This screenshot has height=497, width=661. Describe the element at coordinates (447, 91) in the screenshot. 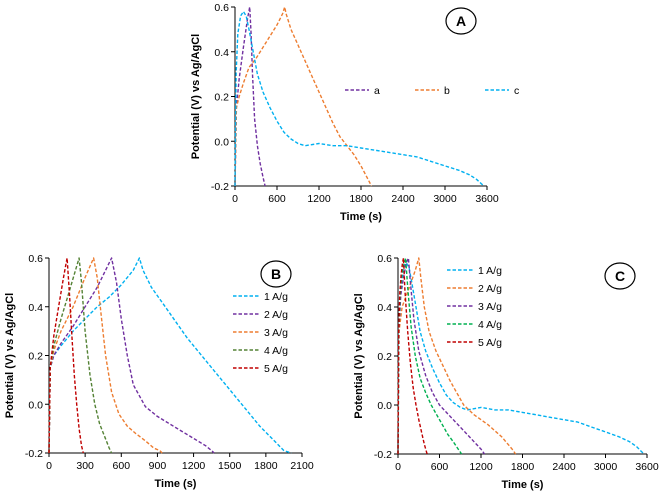

I see `legend-label: b` at that location.